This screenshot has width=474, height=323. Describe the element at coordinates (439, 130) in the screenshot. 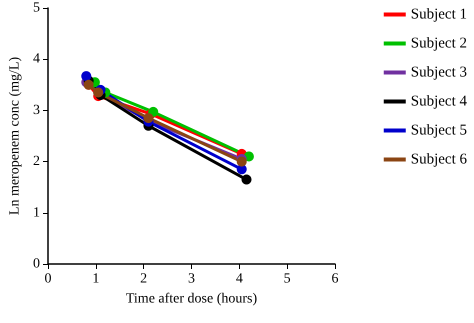

I see `legend-label: Subject 5` at that location.